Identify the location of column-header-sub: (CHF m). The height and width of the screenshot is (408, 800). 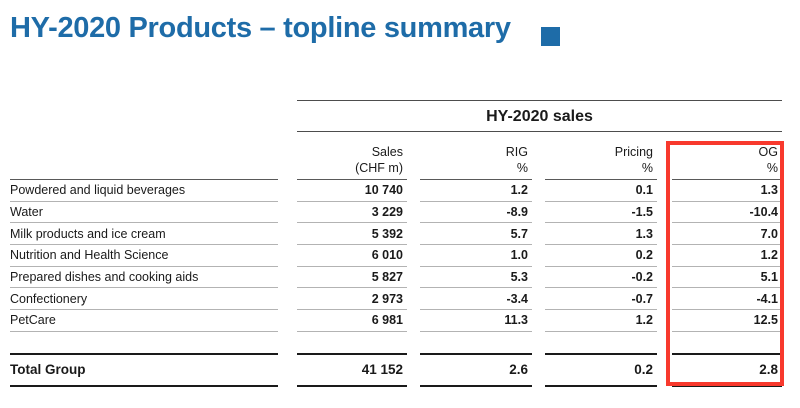
(379, 168).